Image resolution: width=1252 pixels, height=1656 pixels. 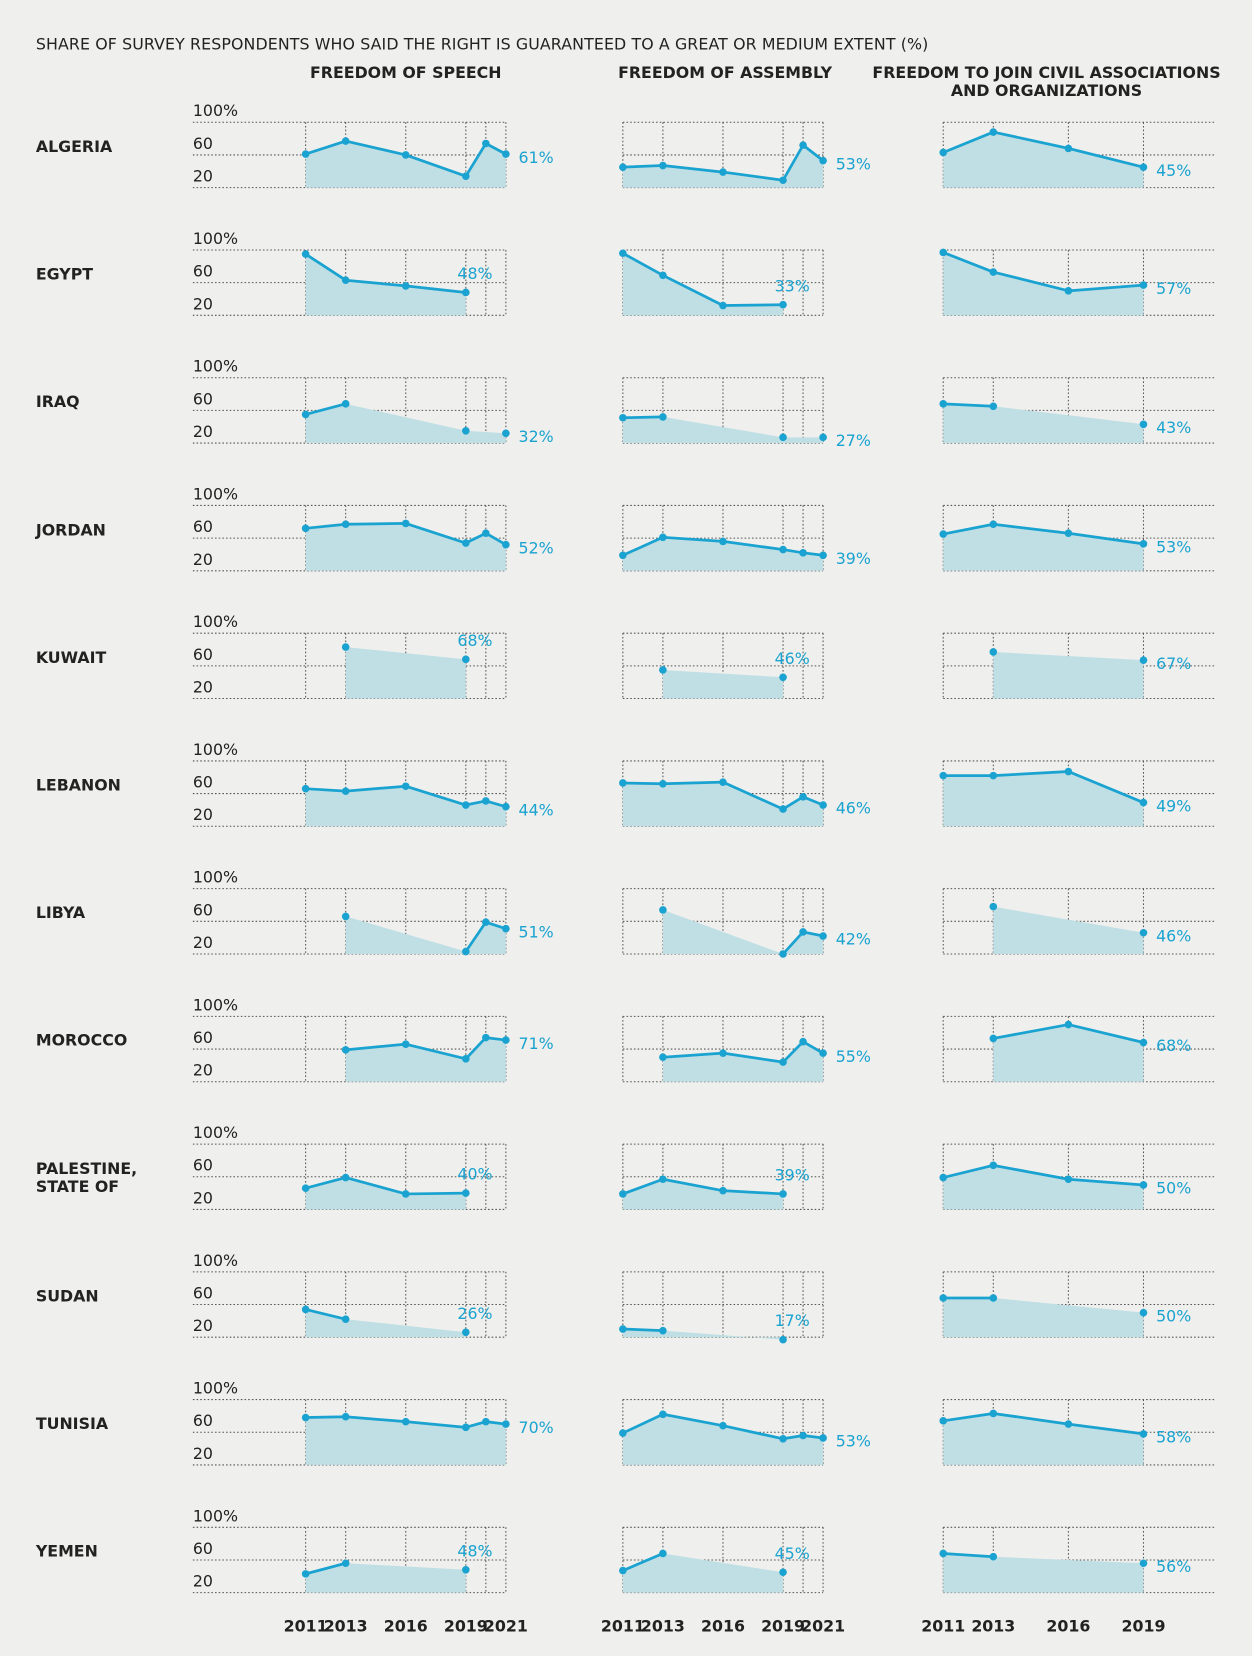 What do you see at coordinates (306, 1626) in the screenshot?
I see `x-tick-label: 2011` at bounding box center [306, 1626].